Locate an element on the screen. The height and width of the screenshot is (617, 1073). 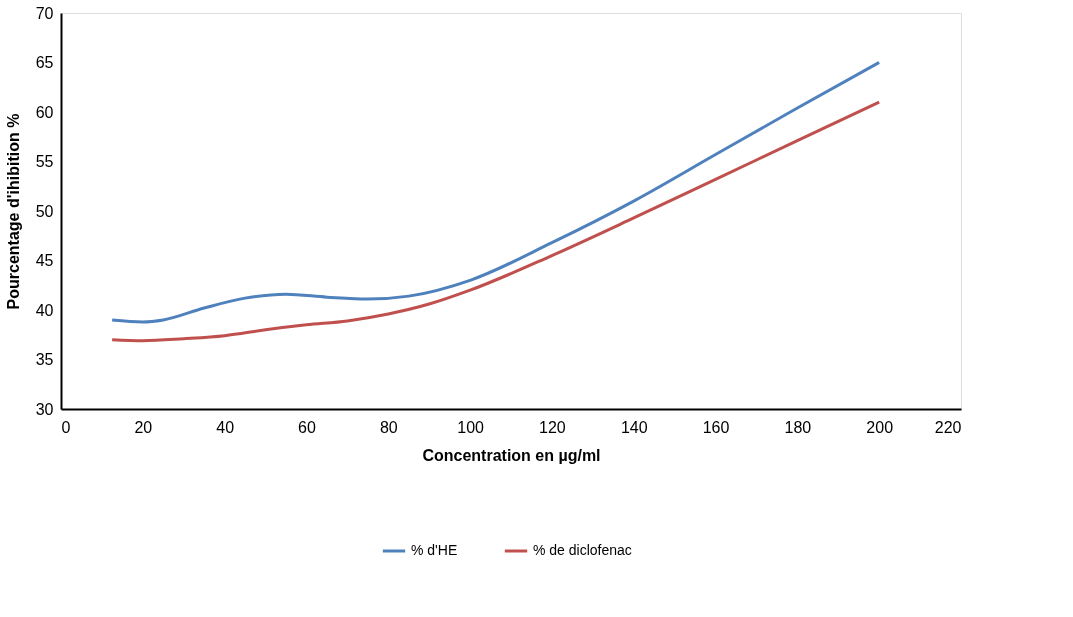
x-tick-label: 60 is located at coordinates (307, 427).